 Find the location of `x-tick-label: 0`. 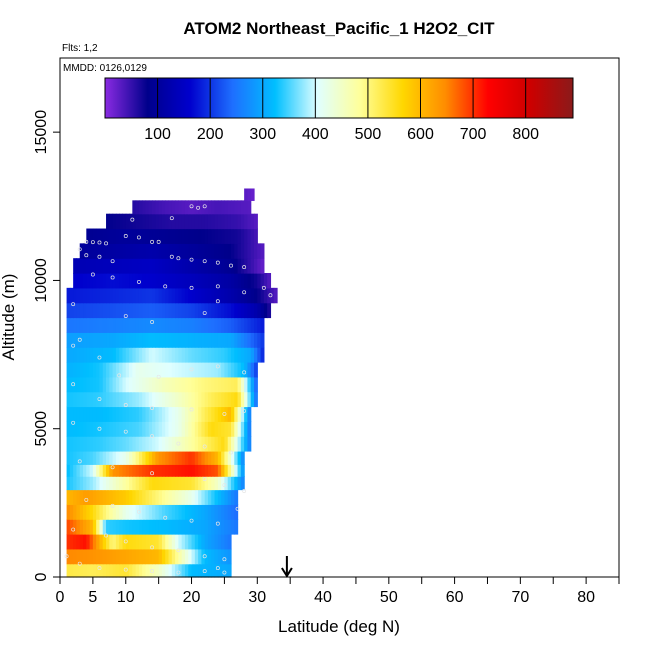

x-tick-label: 0 is located at coordinates (60, 597).